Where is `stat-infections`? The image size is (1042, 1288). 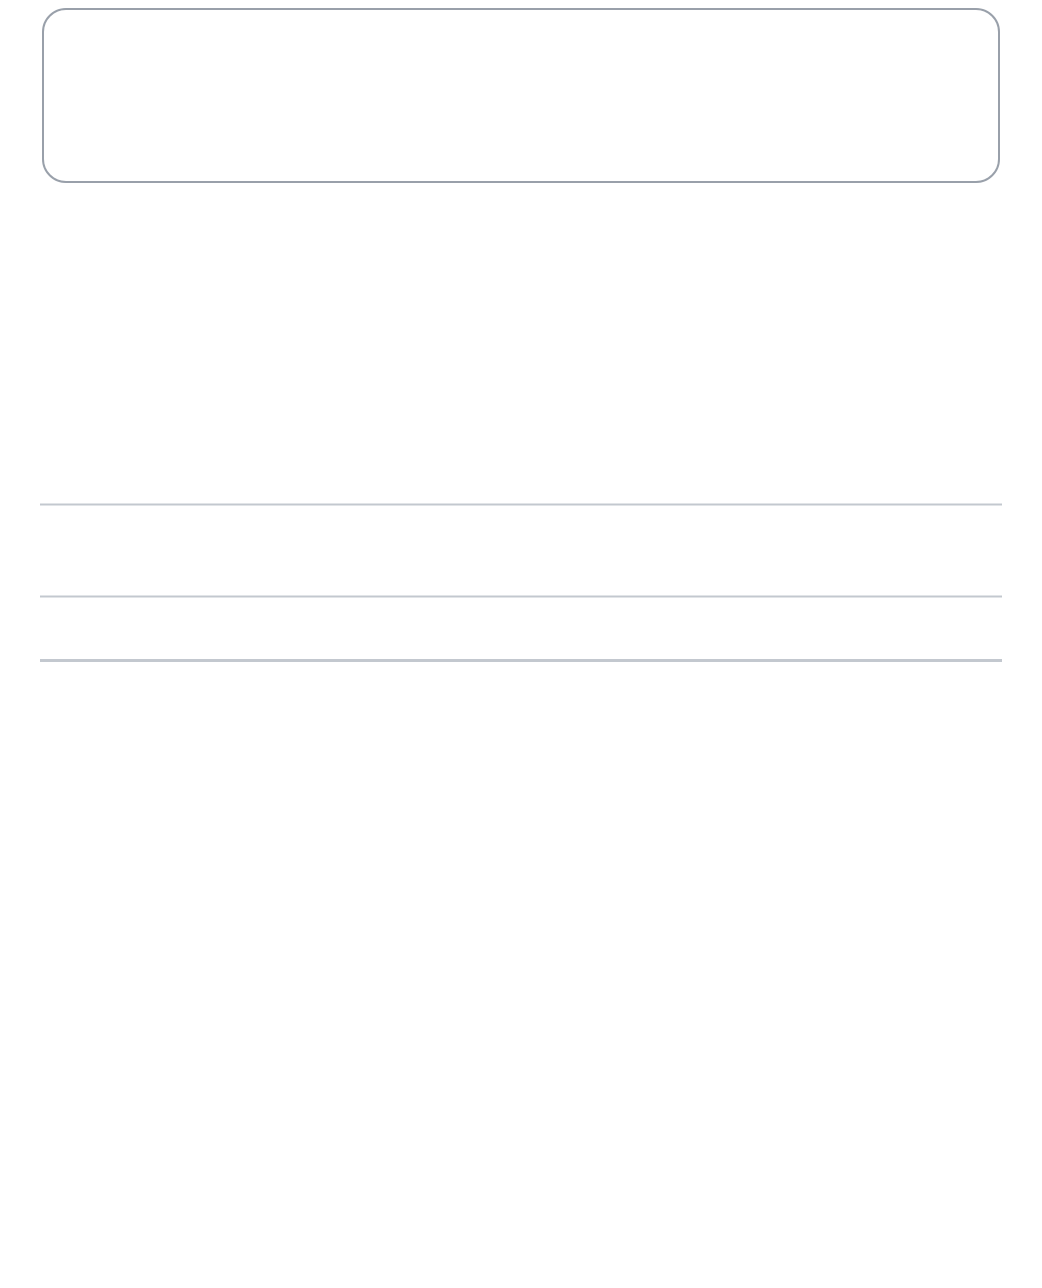
stat-infections is located at coordinates (350, 111).